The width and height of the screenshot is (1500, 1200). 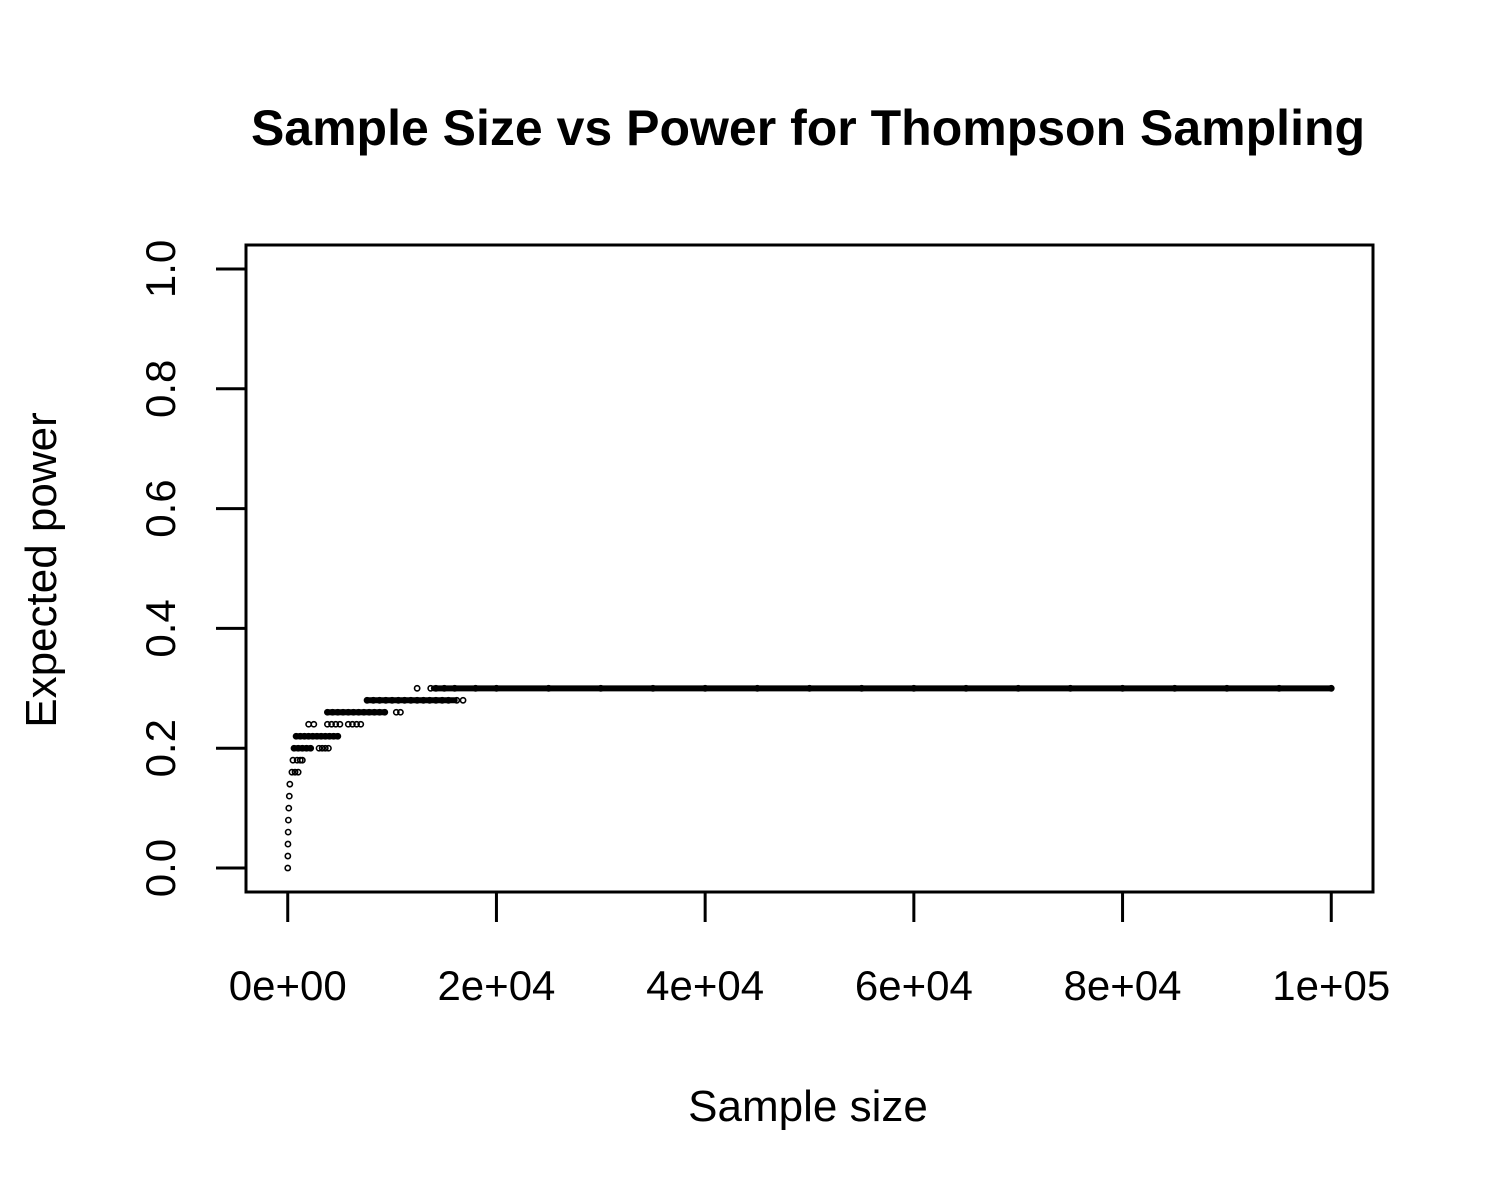 I want to click on x-axis-label: Sample size, so click(x=808, y=1106).